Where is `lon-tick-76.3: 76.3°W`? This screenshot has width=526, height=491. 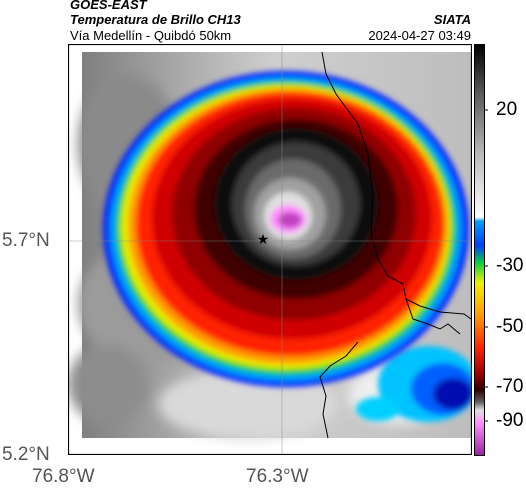 lon-tick-76.3: 76.3°W is located at coordinates (277, 476).